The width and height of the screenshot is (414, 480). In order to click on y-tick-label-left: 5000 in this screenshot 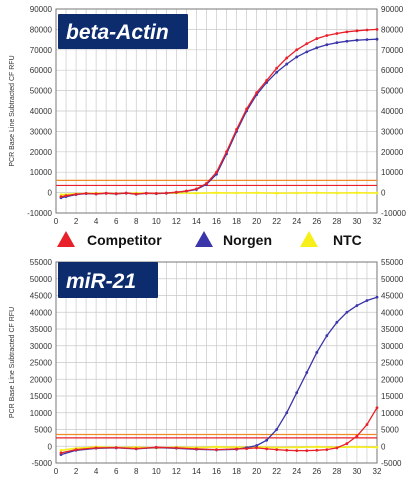, I will do `click(43, 430)`.